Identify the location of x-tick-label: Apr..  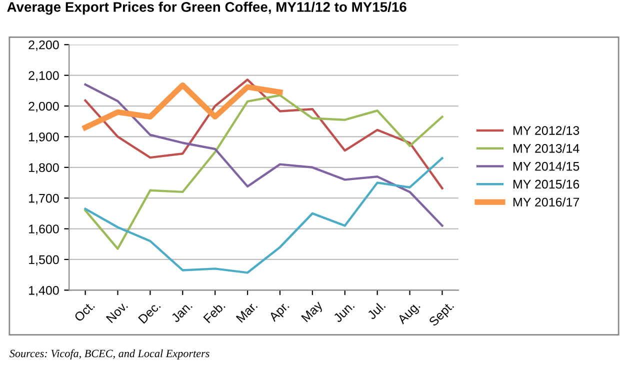
(280, 312).